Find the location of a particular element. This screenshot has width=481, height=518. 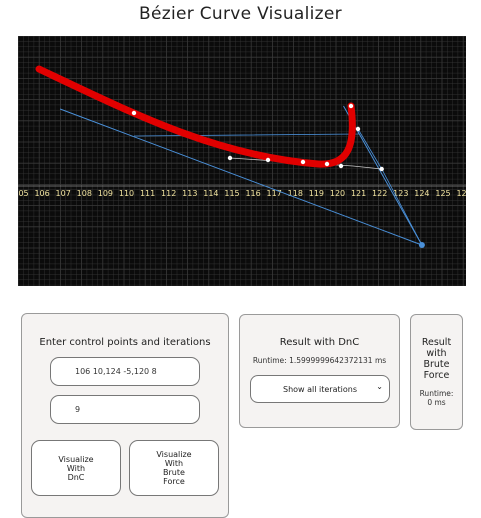

brute-force-result-panel: Result with Brute Force Runtime: 0 ms is located at coordinates (436, 372).